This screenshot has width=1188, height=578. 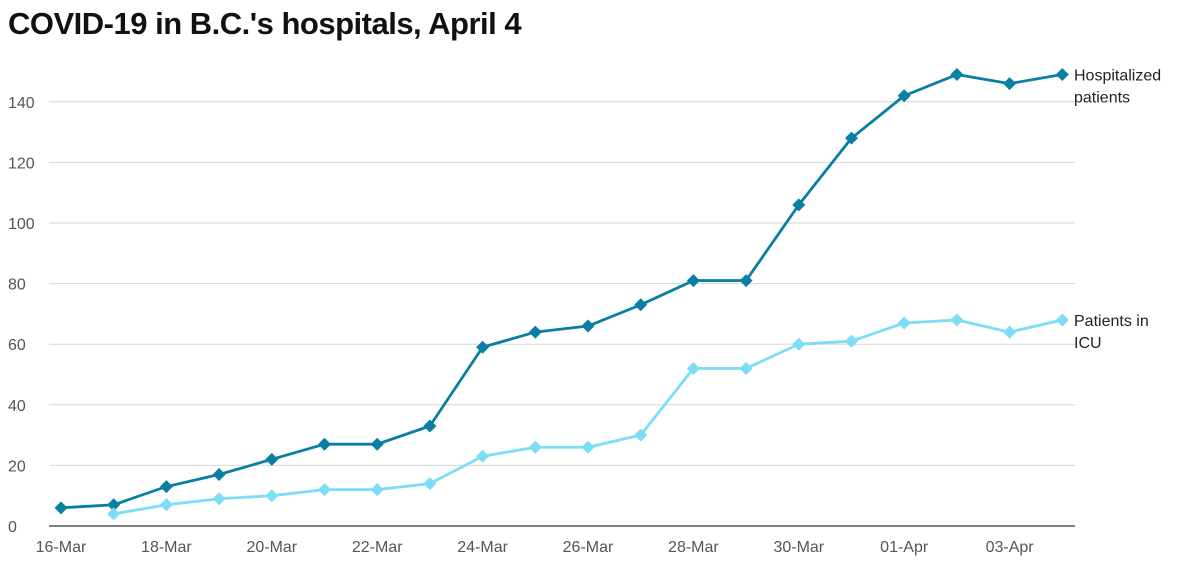 What do you see at coordinates (21, 163) in the screenshot?
I see `y-tick-label-120: 120` at bounding box center [21, 163].